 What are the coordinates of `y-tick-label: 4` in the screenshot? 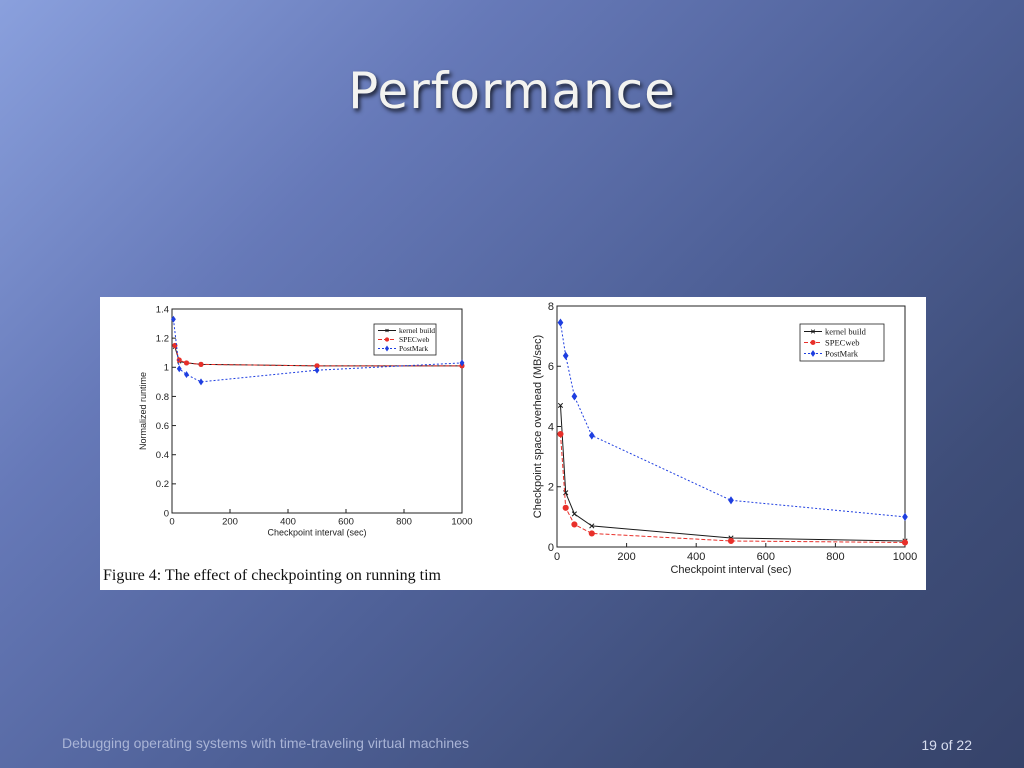 It's located at (551, 427).